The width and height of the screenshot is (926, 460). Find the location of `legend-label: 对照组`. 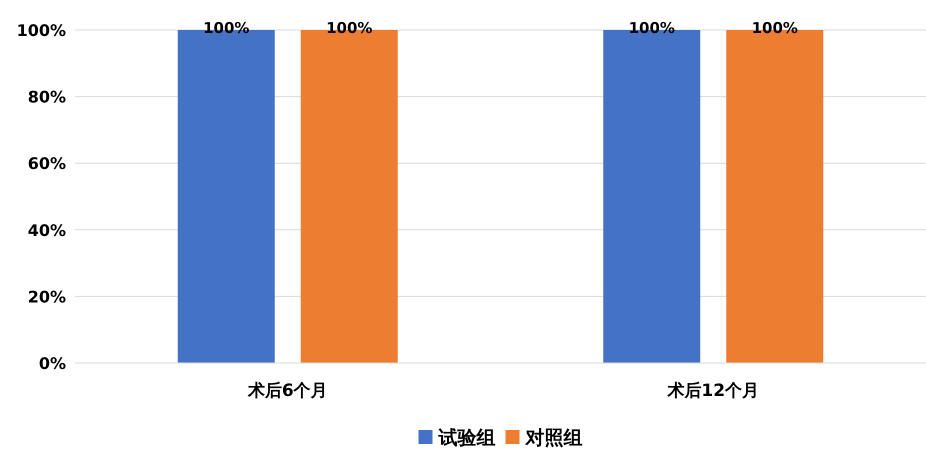

legend-label: 对照组 is located at coordinates (553, 438).